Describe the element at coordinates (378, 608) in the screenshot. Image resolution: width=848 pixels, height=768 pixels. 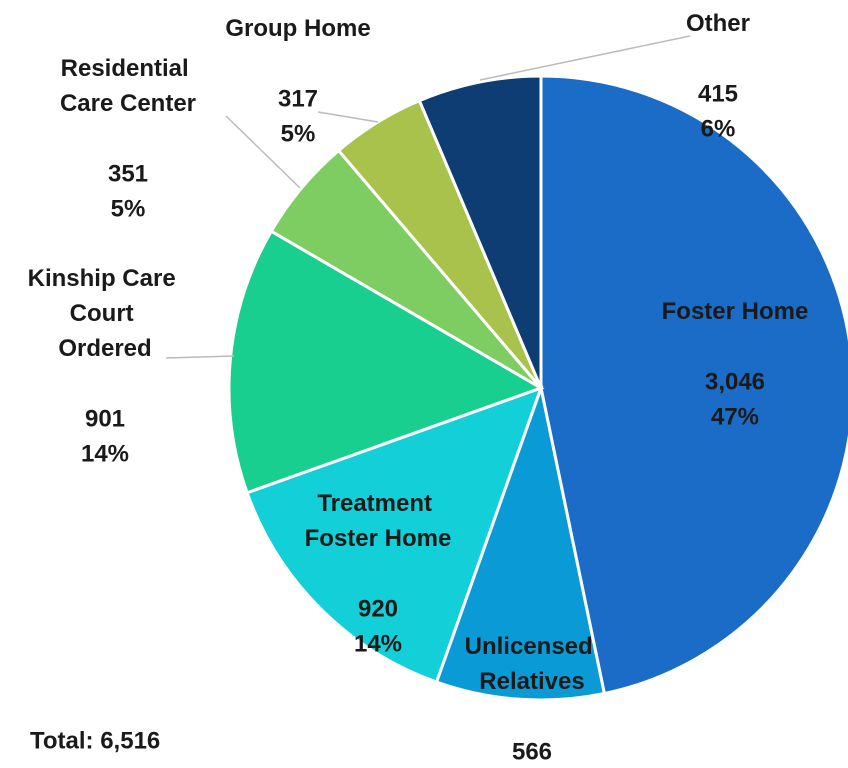
I see `slice-value-label: 920` at that location.